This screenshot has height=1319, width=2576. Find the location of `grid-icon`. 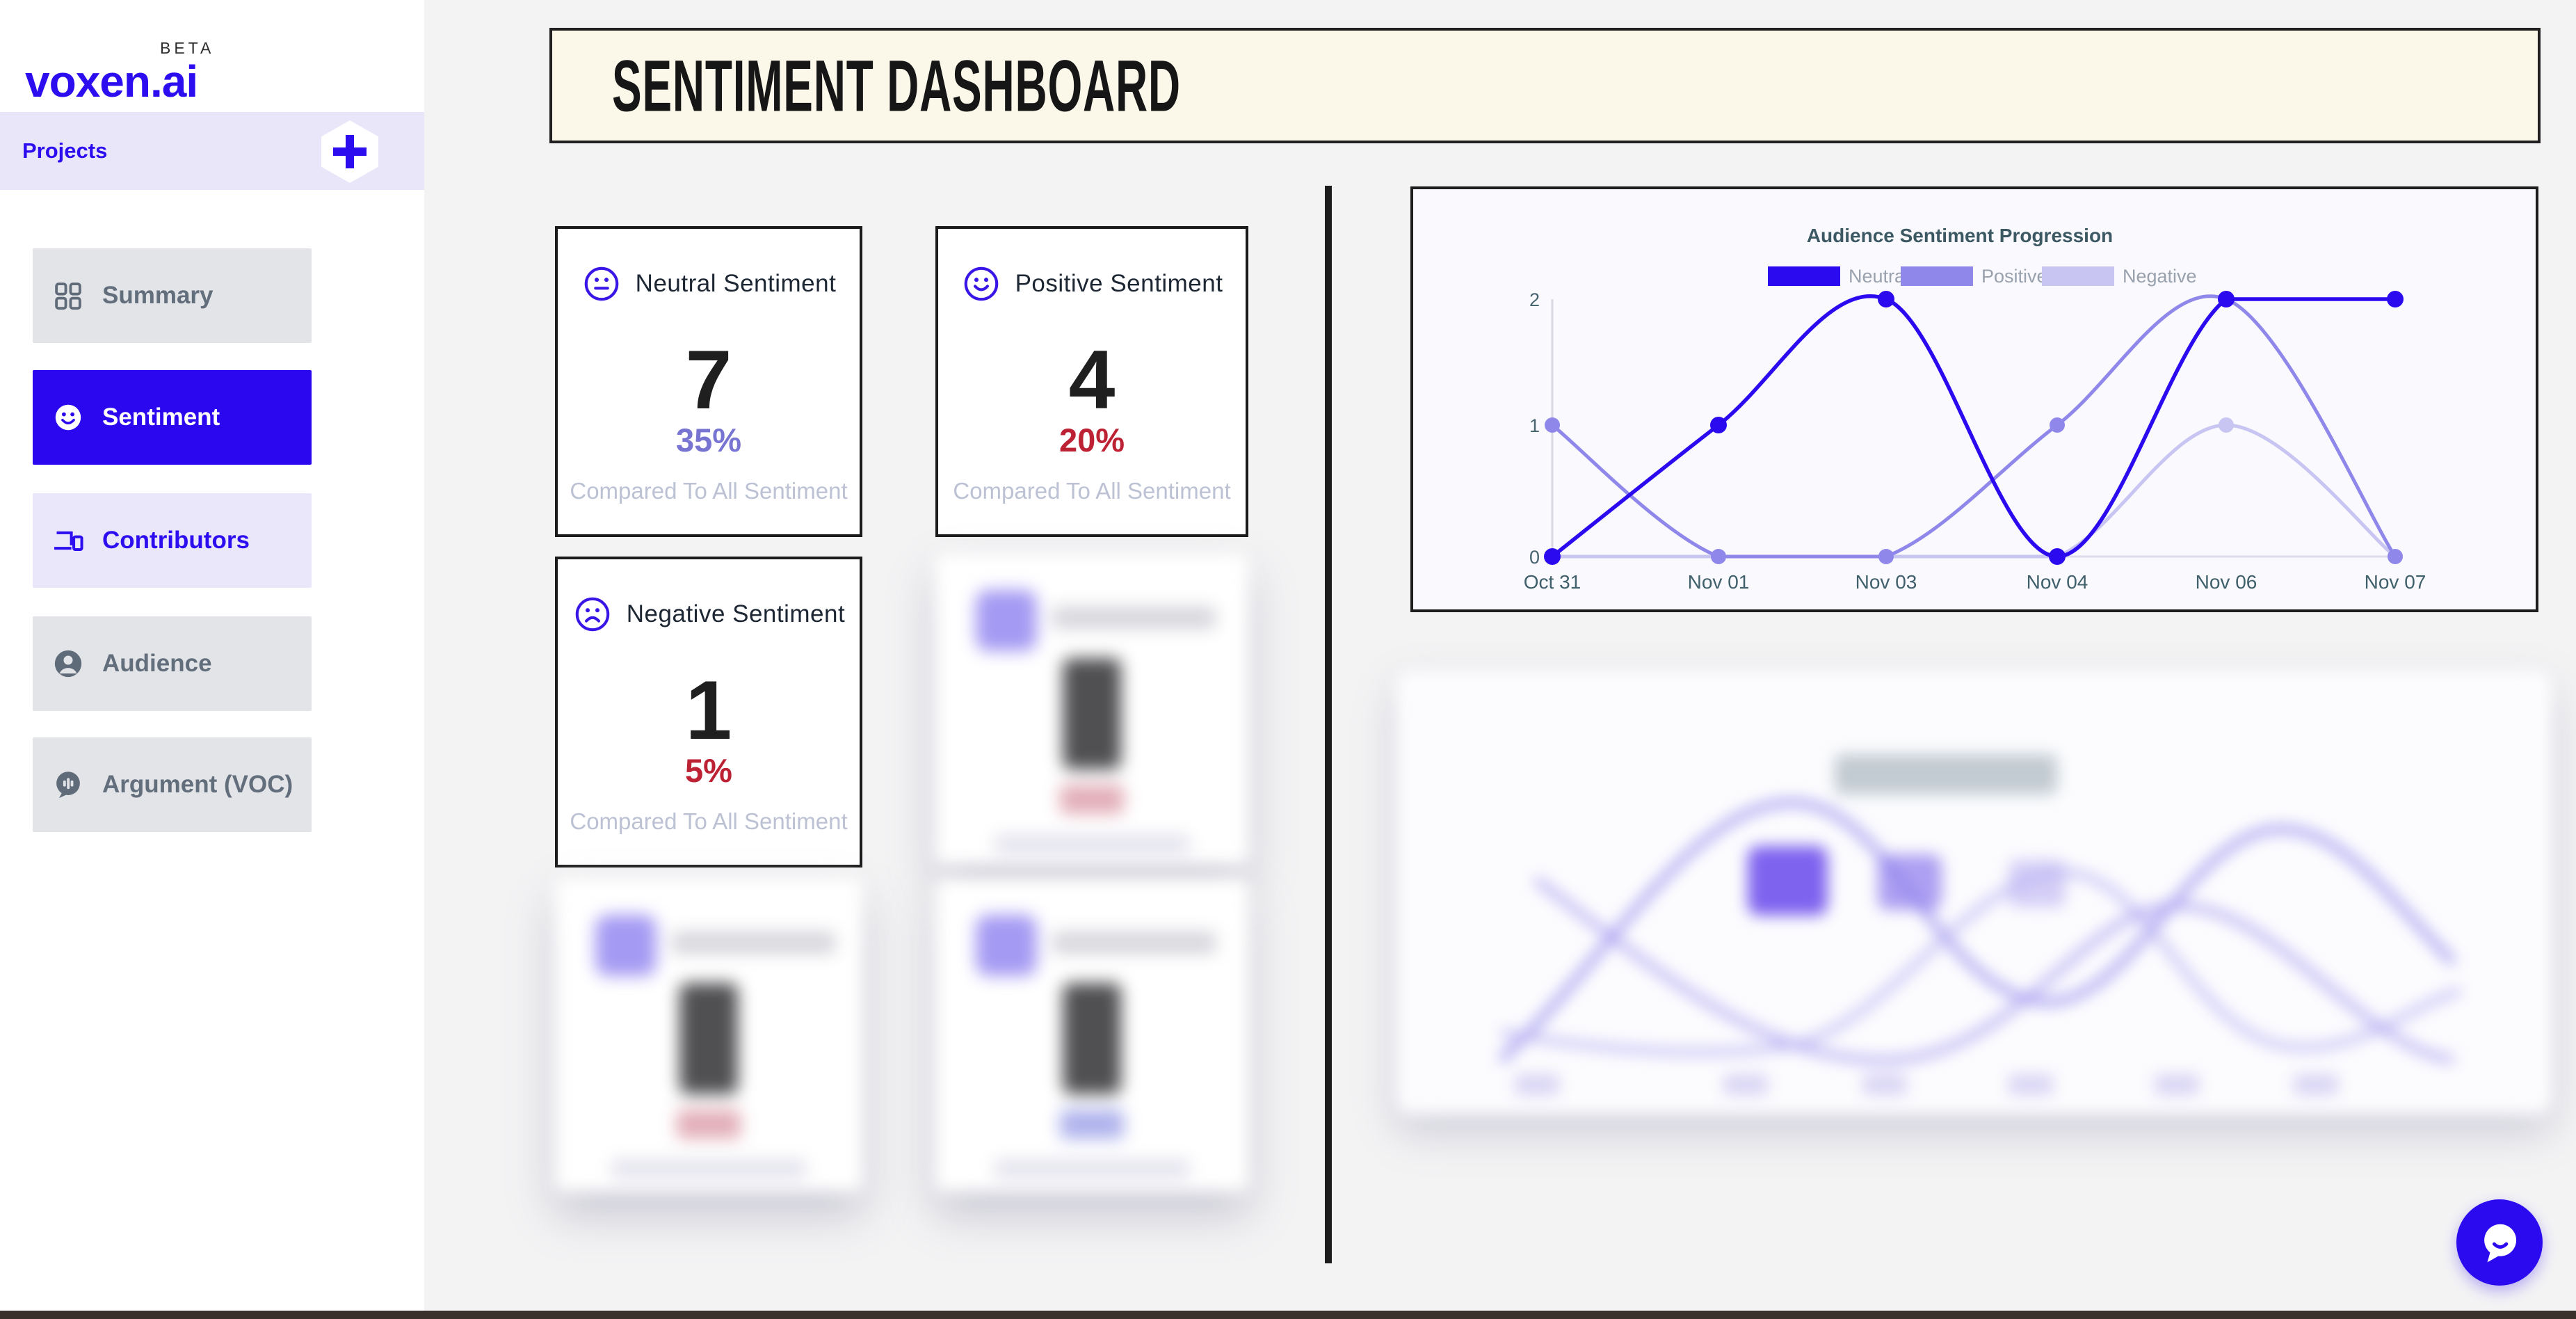

grid-icon is located at coordinates (68, 296).